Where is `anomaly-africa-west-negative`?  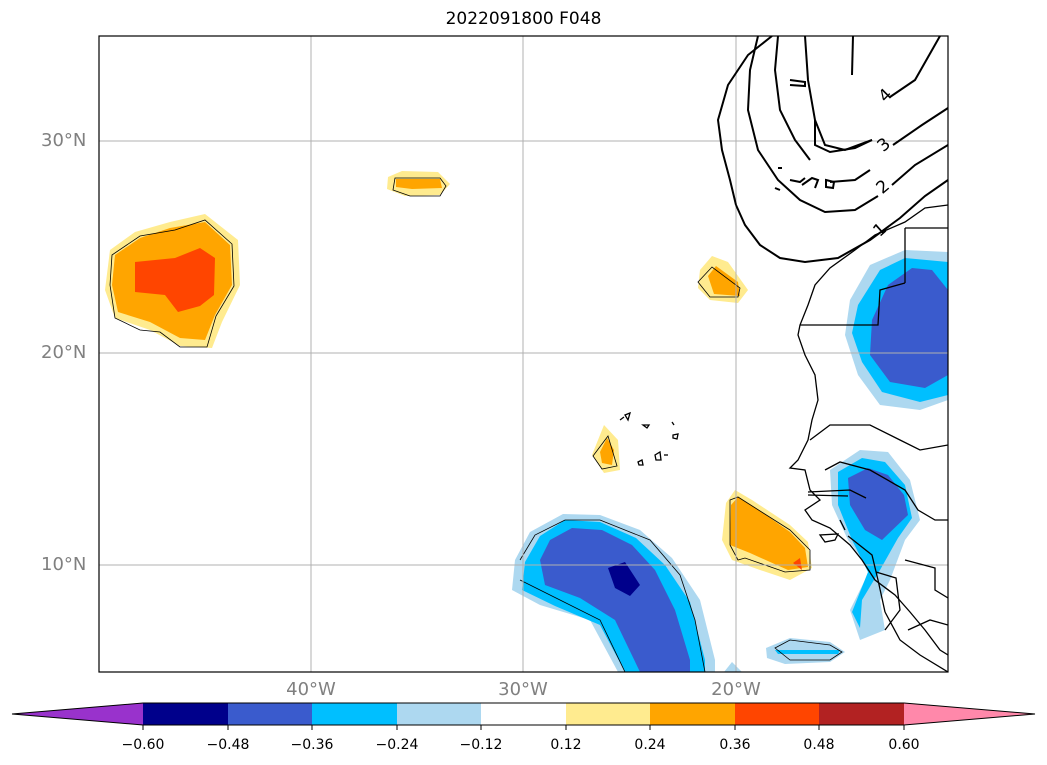
anomaly-africa-west-negative is located at coordinates (843, 557).